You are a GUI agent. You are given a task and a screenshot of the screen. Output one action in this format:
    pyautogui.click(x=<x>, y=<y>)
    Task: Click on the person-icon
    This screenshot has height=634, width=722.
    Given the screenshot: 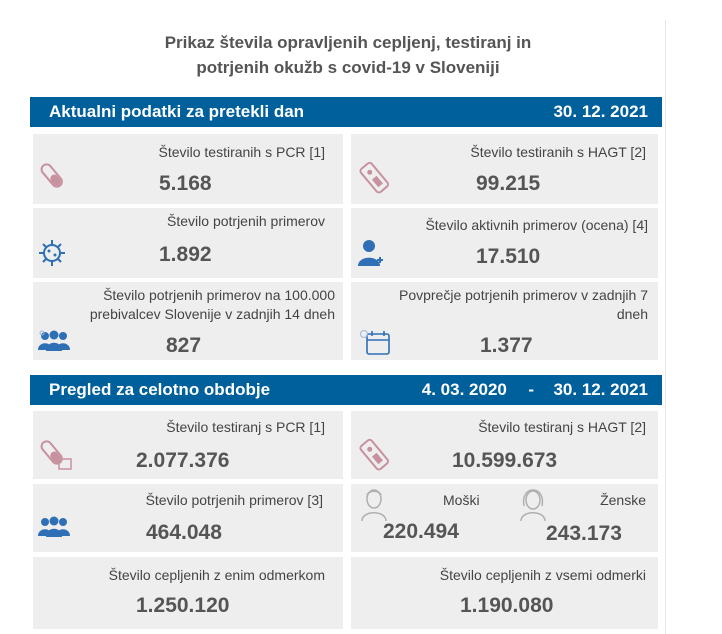 What is the action you would take?
    pyautogui.click(x=370, y=253)
    